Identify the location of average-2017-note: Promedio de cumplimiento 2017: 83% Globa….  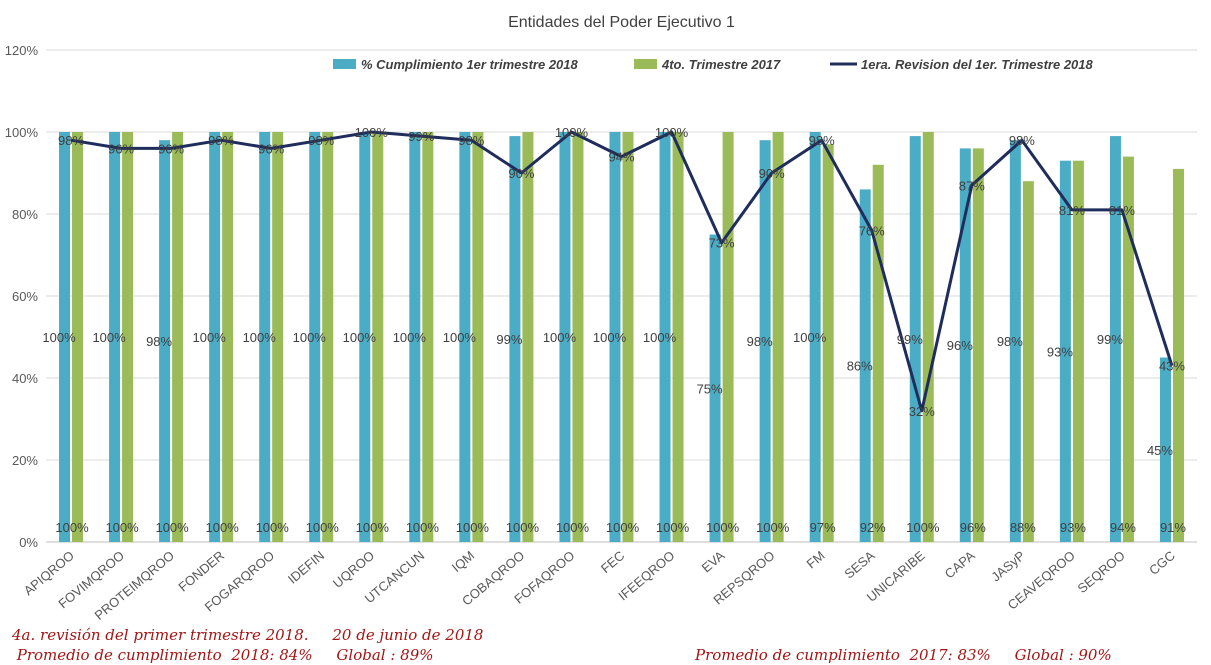
(903, 655).